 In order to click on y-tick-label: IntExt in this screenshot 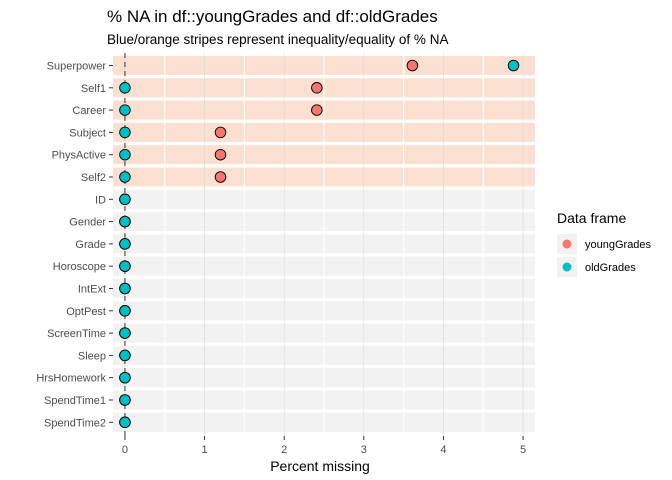, I will do `click(92, 290)`.